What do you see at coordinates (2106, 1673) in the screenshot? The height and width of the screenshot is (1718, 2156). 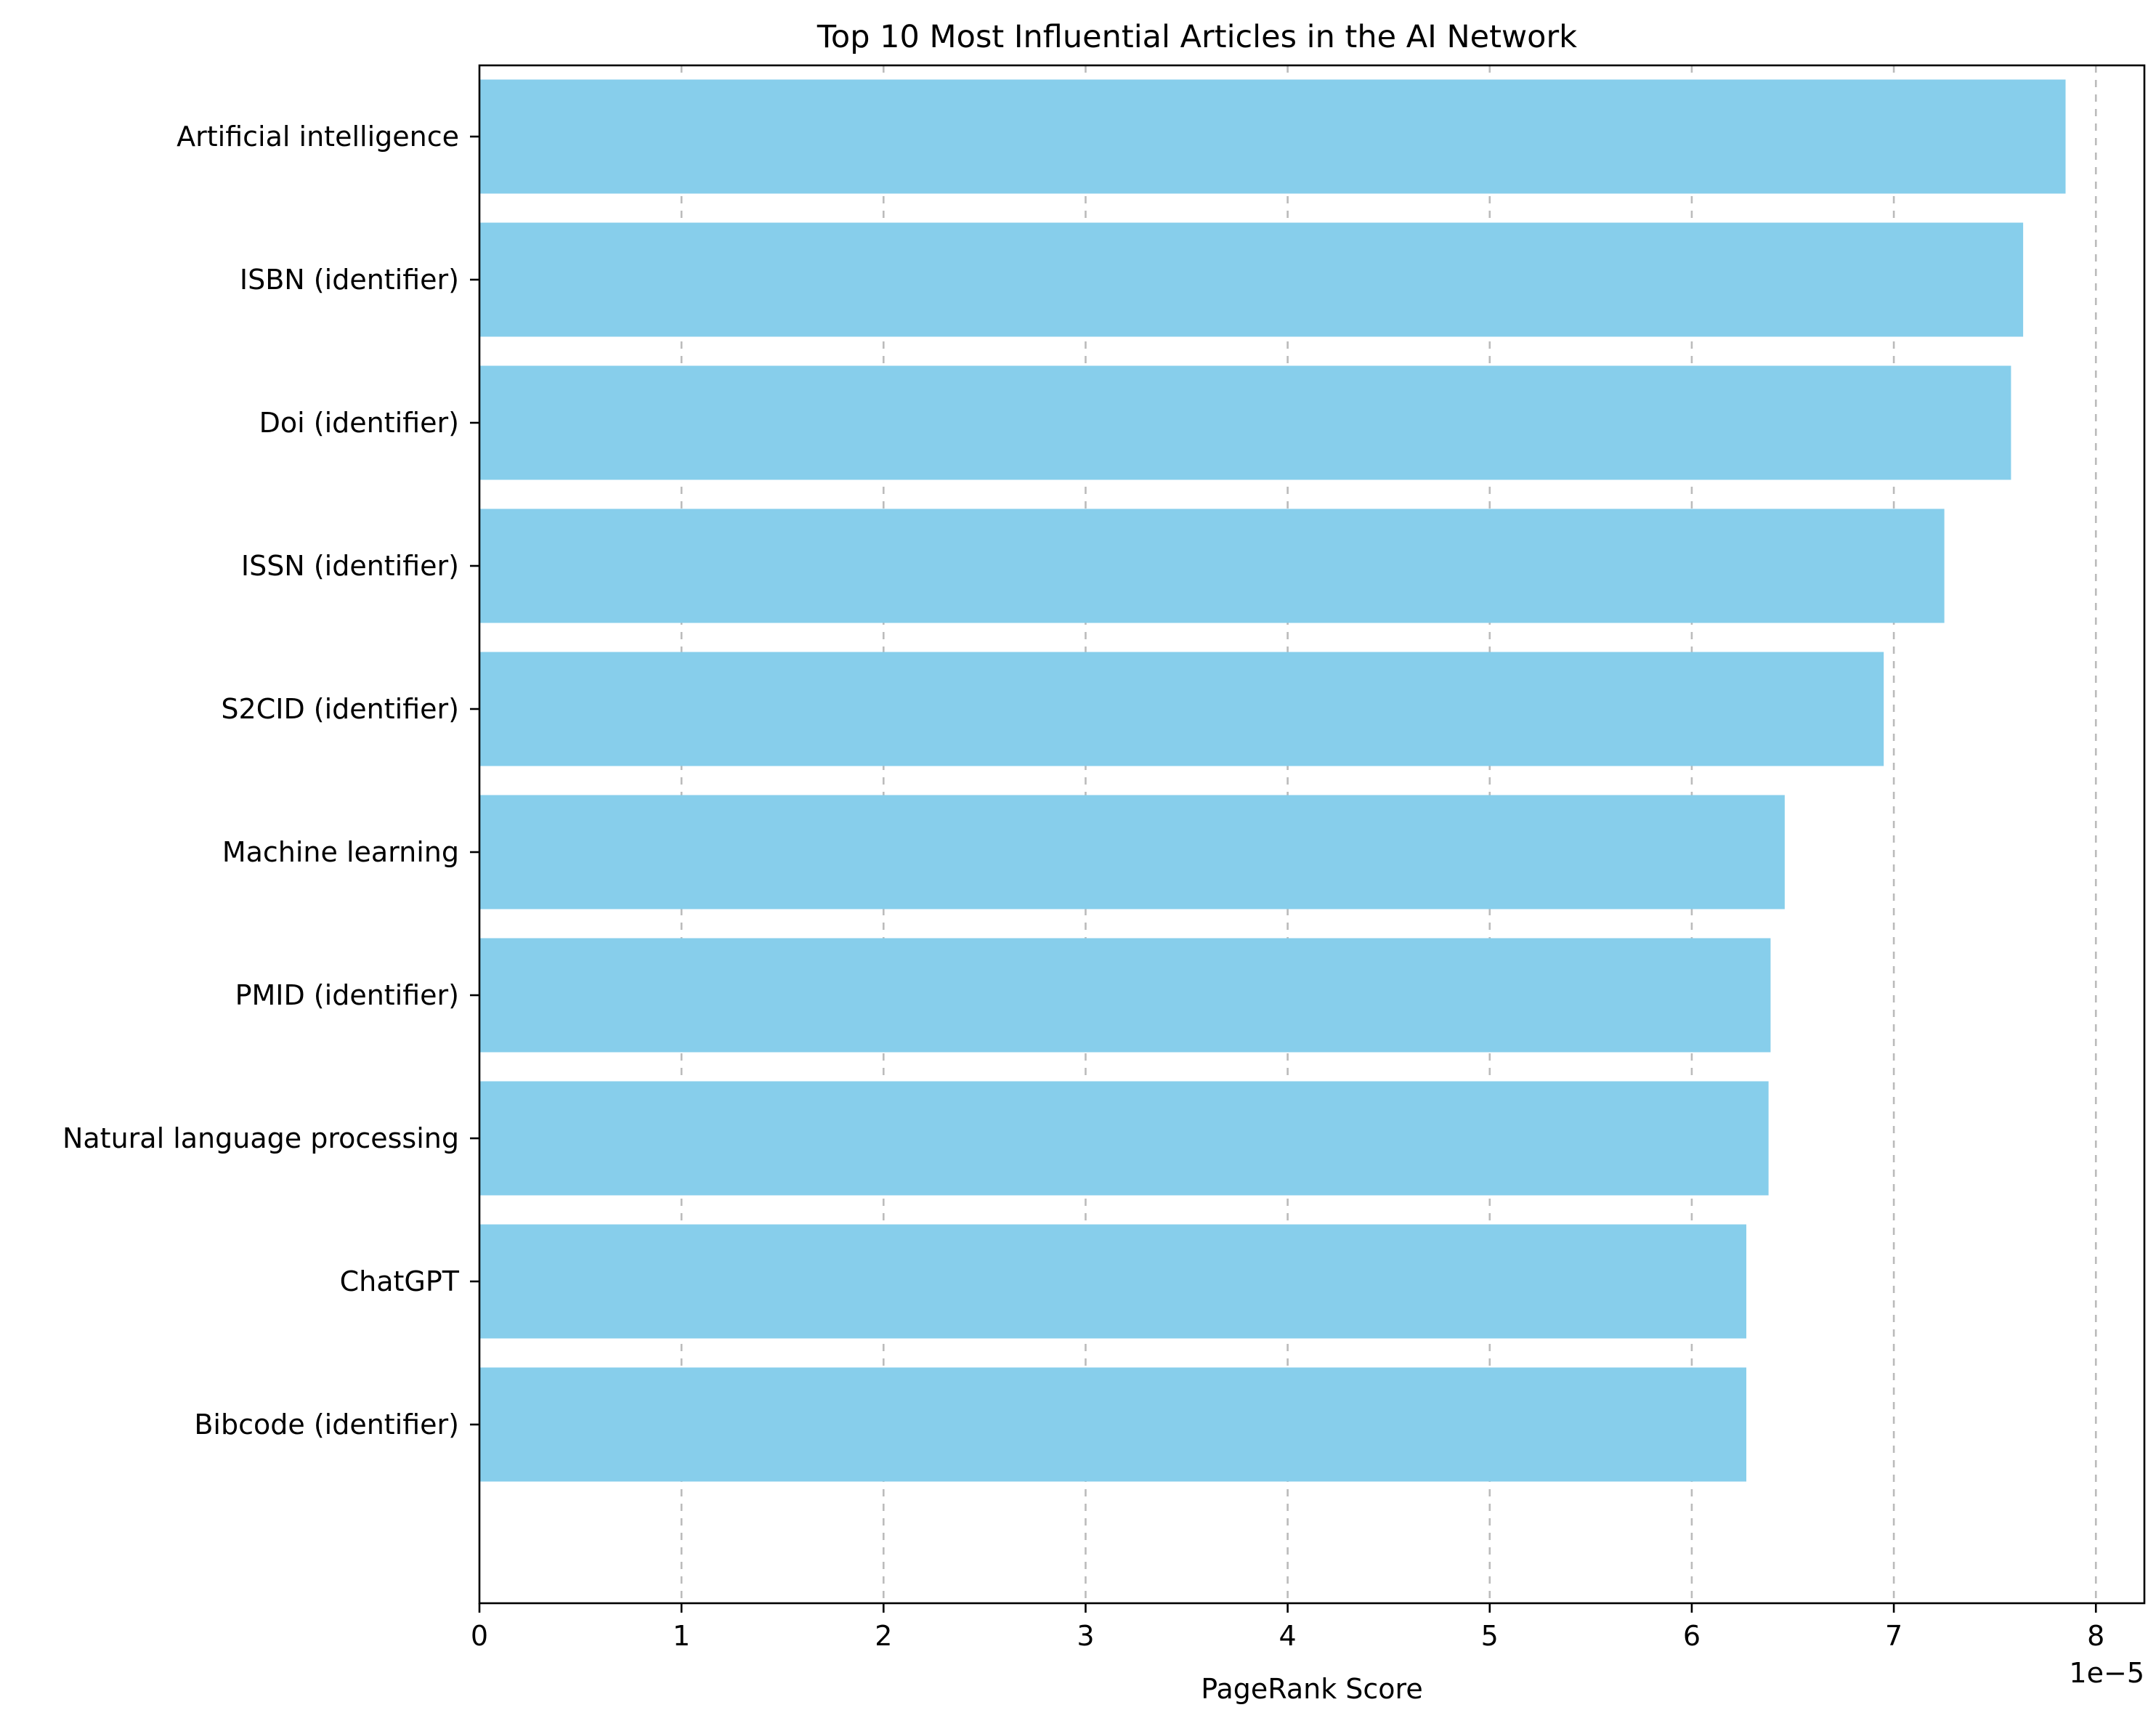 I see `x-axis-offset-text: 1e−5` at bounding box center [2106, 1673].